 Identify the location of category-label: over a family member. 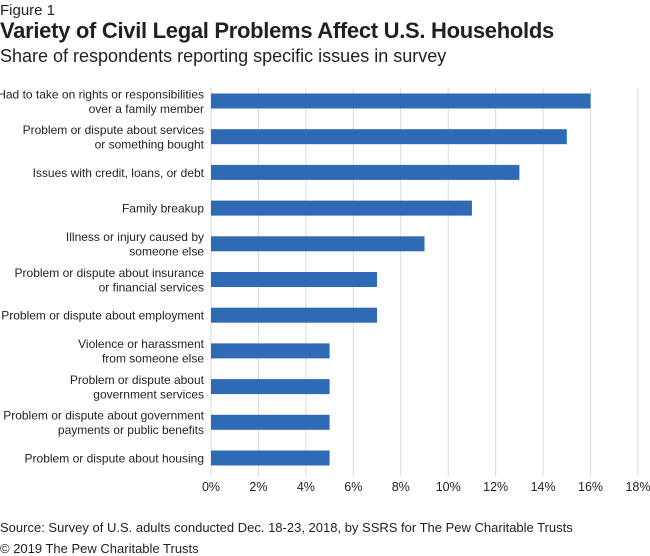
(146, 109).